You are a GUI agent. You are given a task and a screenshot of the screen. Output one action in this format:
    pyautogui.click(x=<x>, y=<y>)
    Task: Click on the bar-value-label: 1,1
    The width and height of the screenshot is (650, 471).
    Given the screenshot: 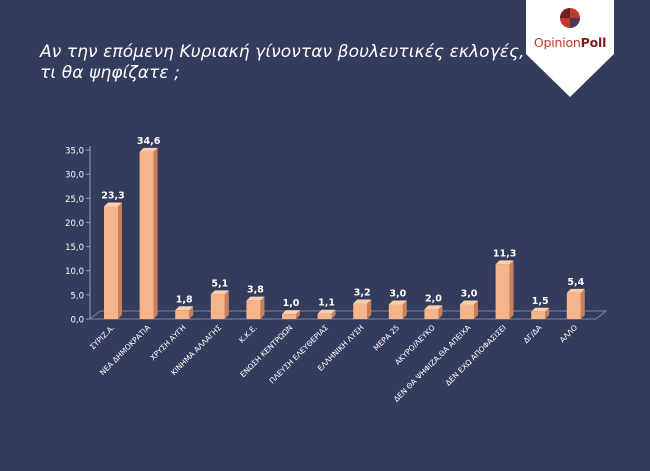 What is the action you would take?
    pyautogui.click(x=326, y=303)
    